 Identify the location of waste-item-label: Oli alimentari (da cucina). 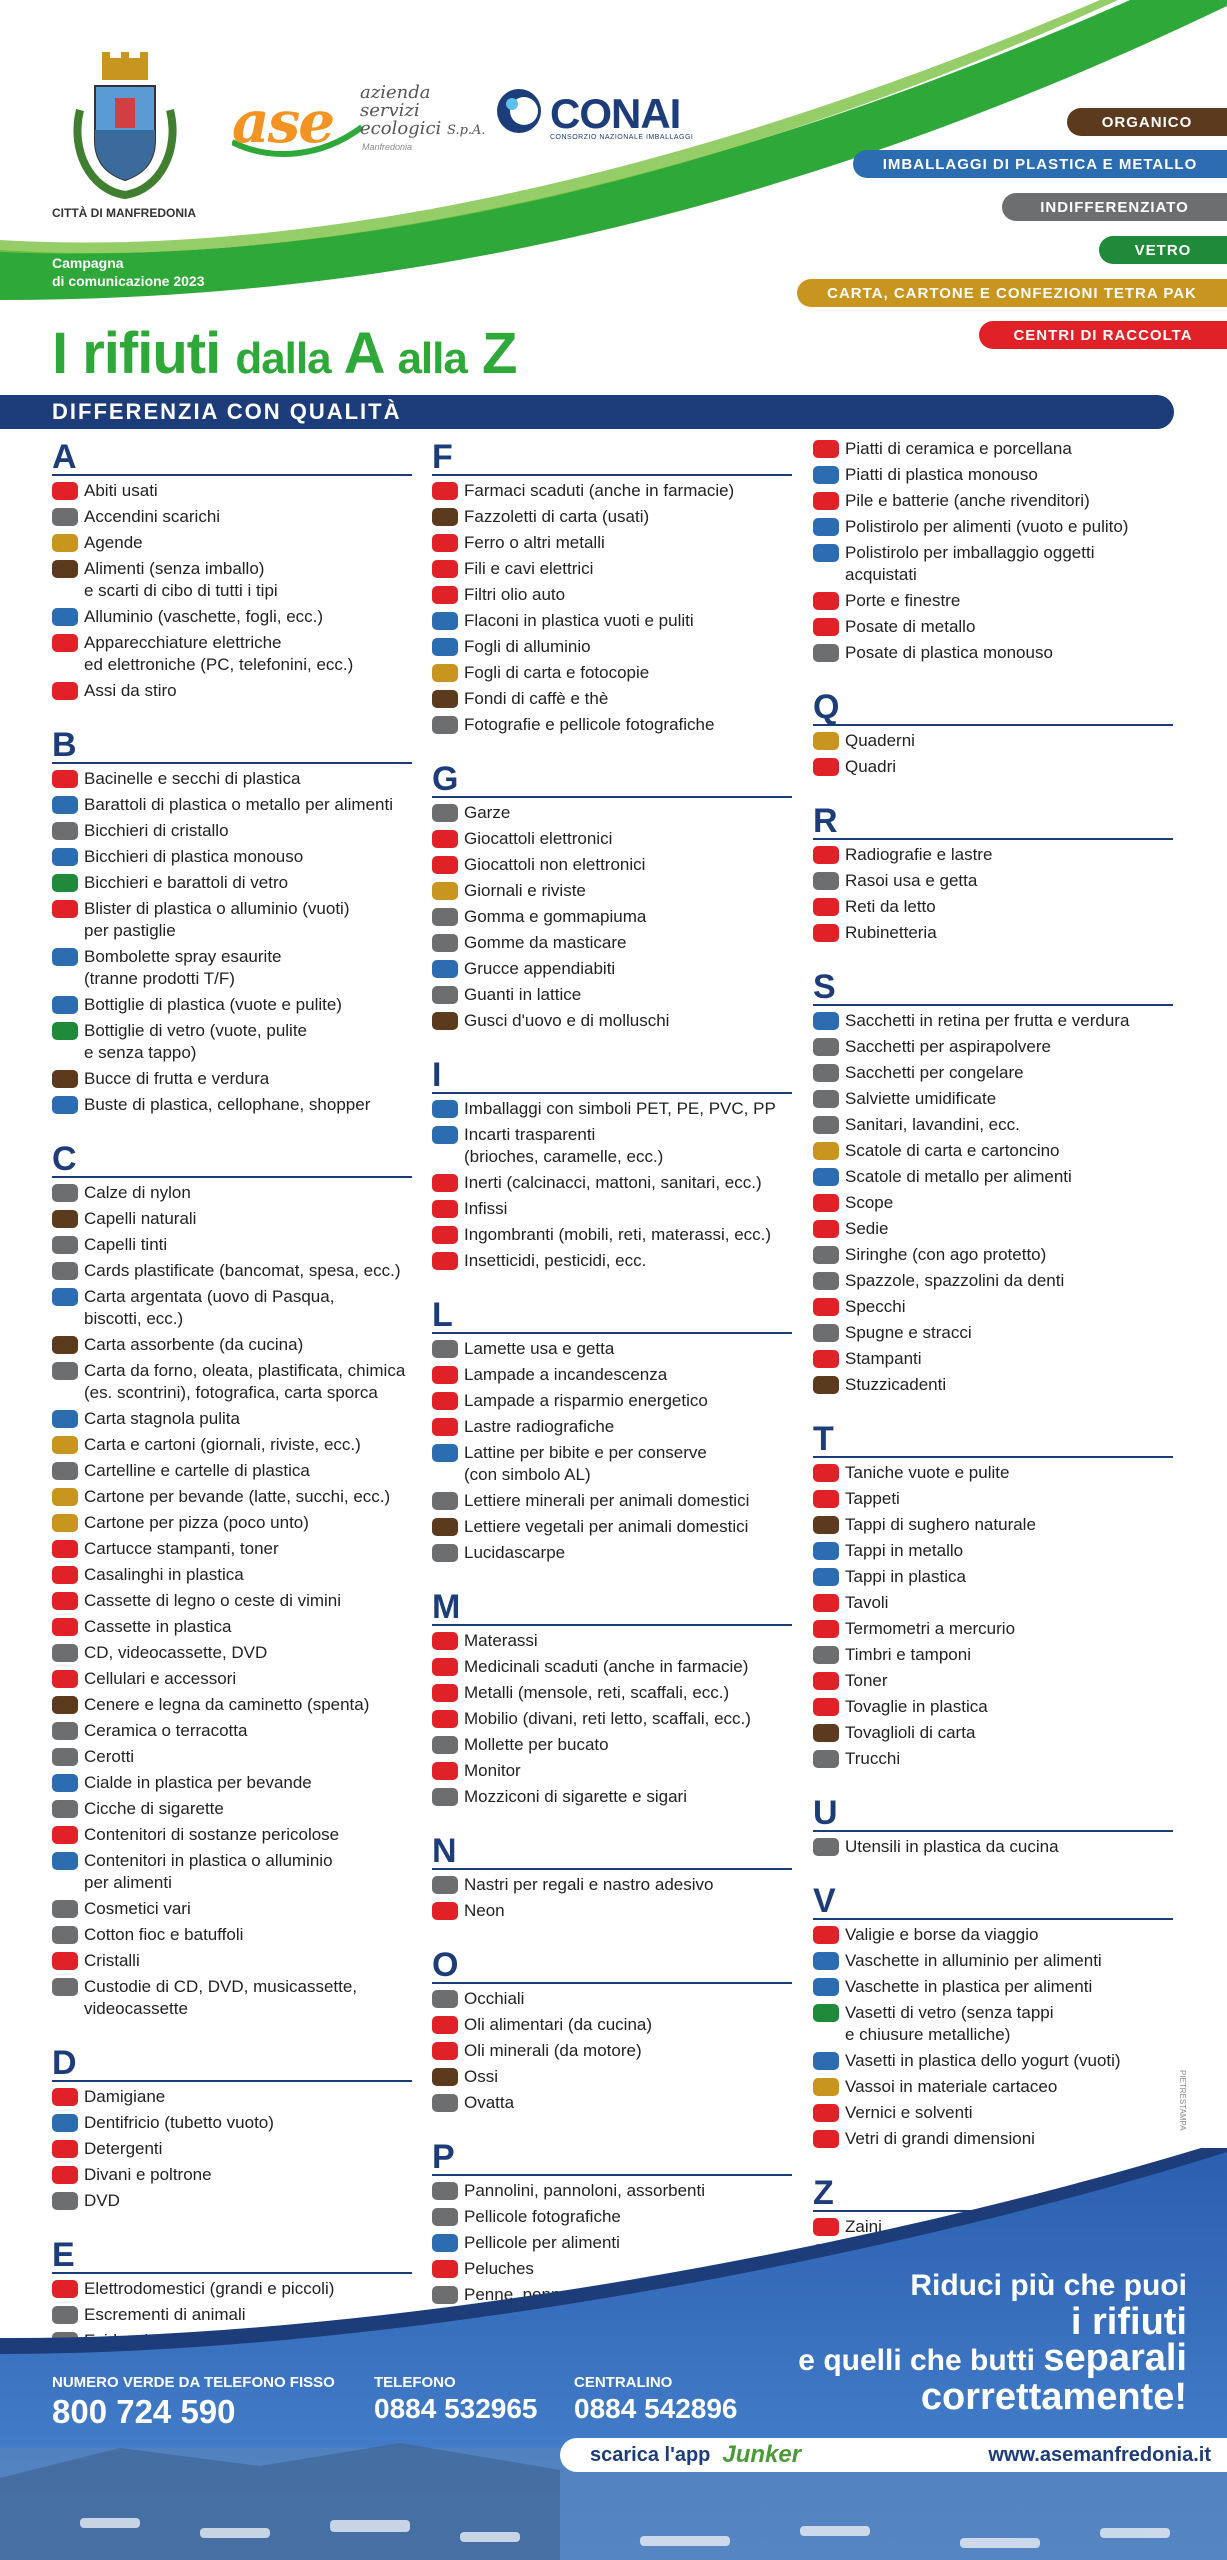
(558, 2024).